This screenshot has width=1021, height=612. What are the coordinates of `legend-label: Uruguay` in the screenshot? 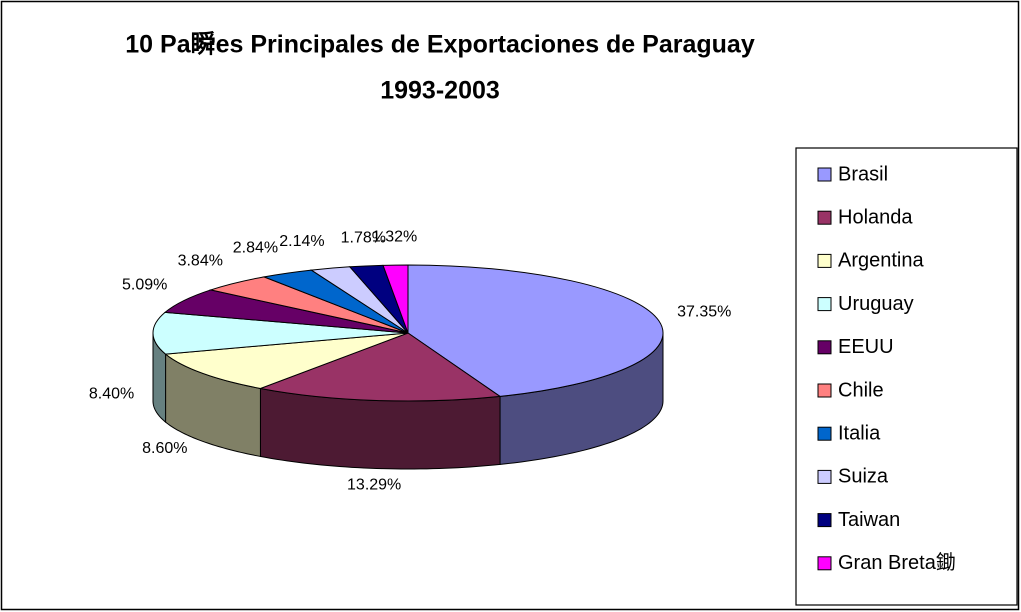 It's located at (876, 304).